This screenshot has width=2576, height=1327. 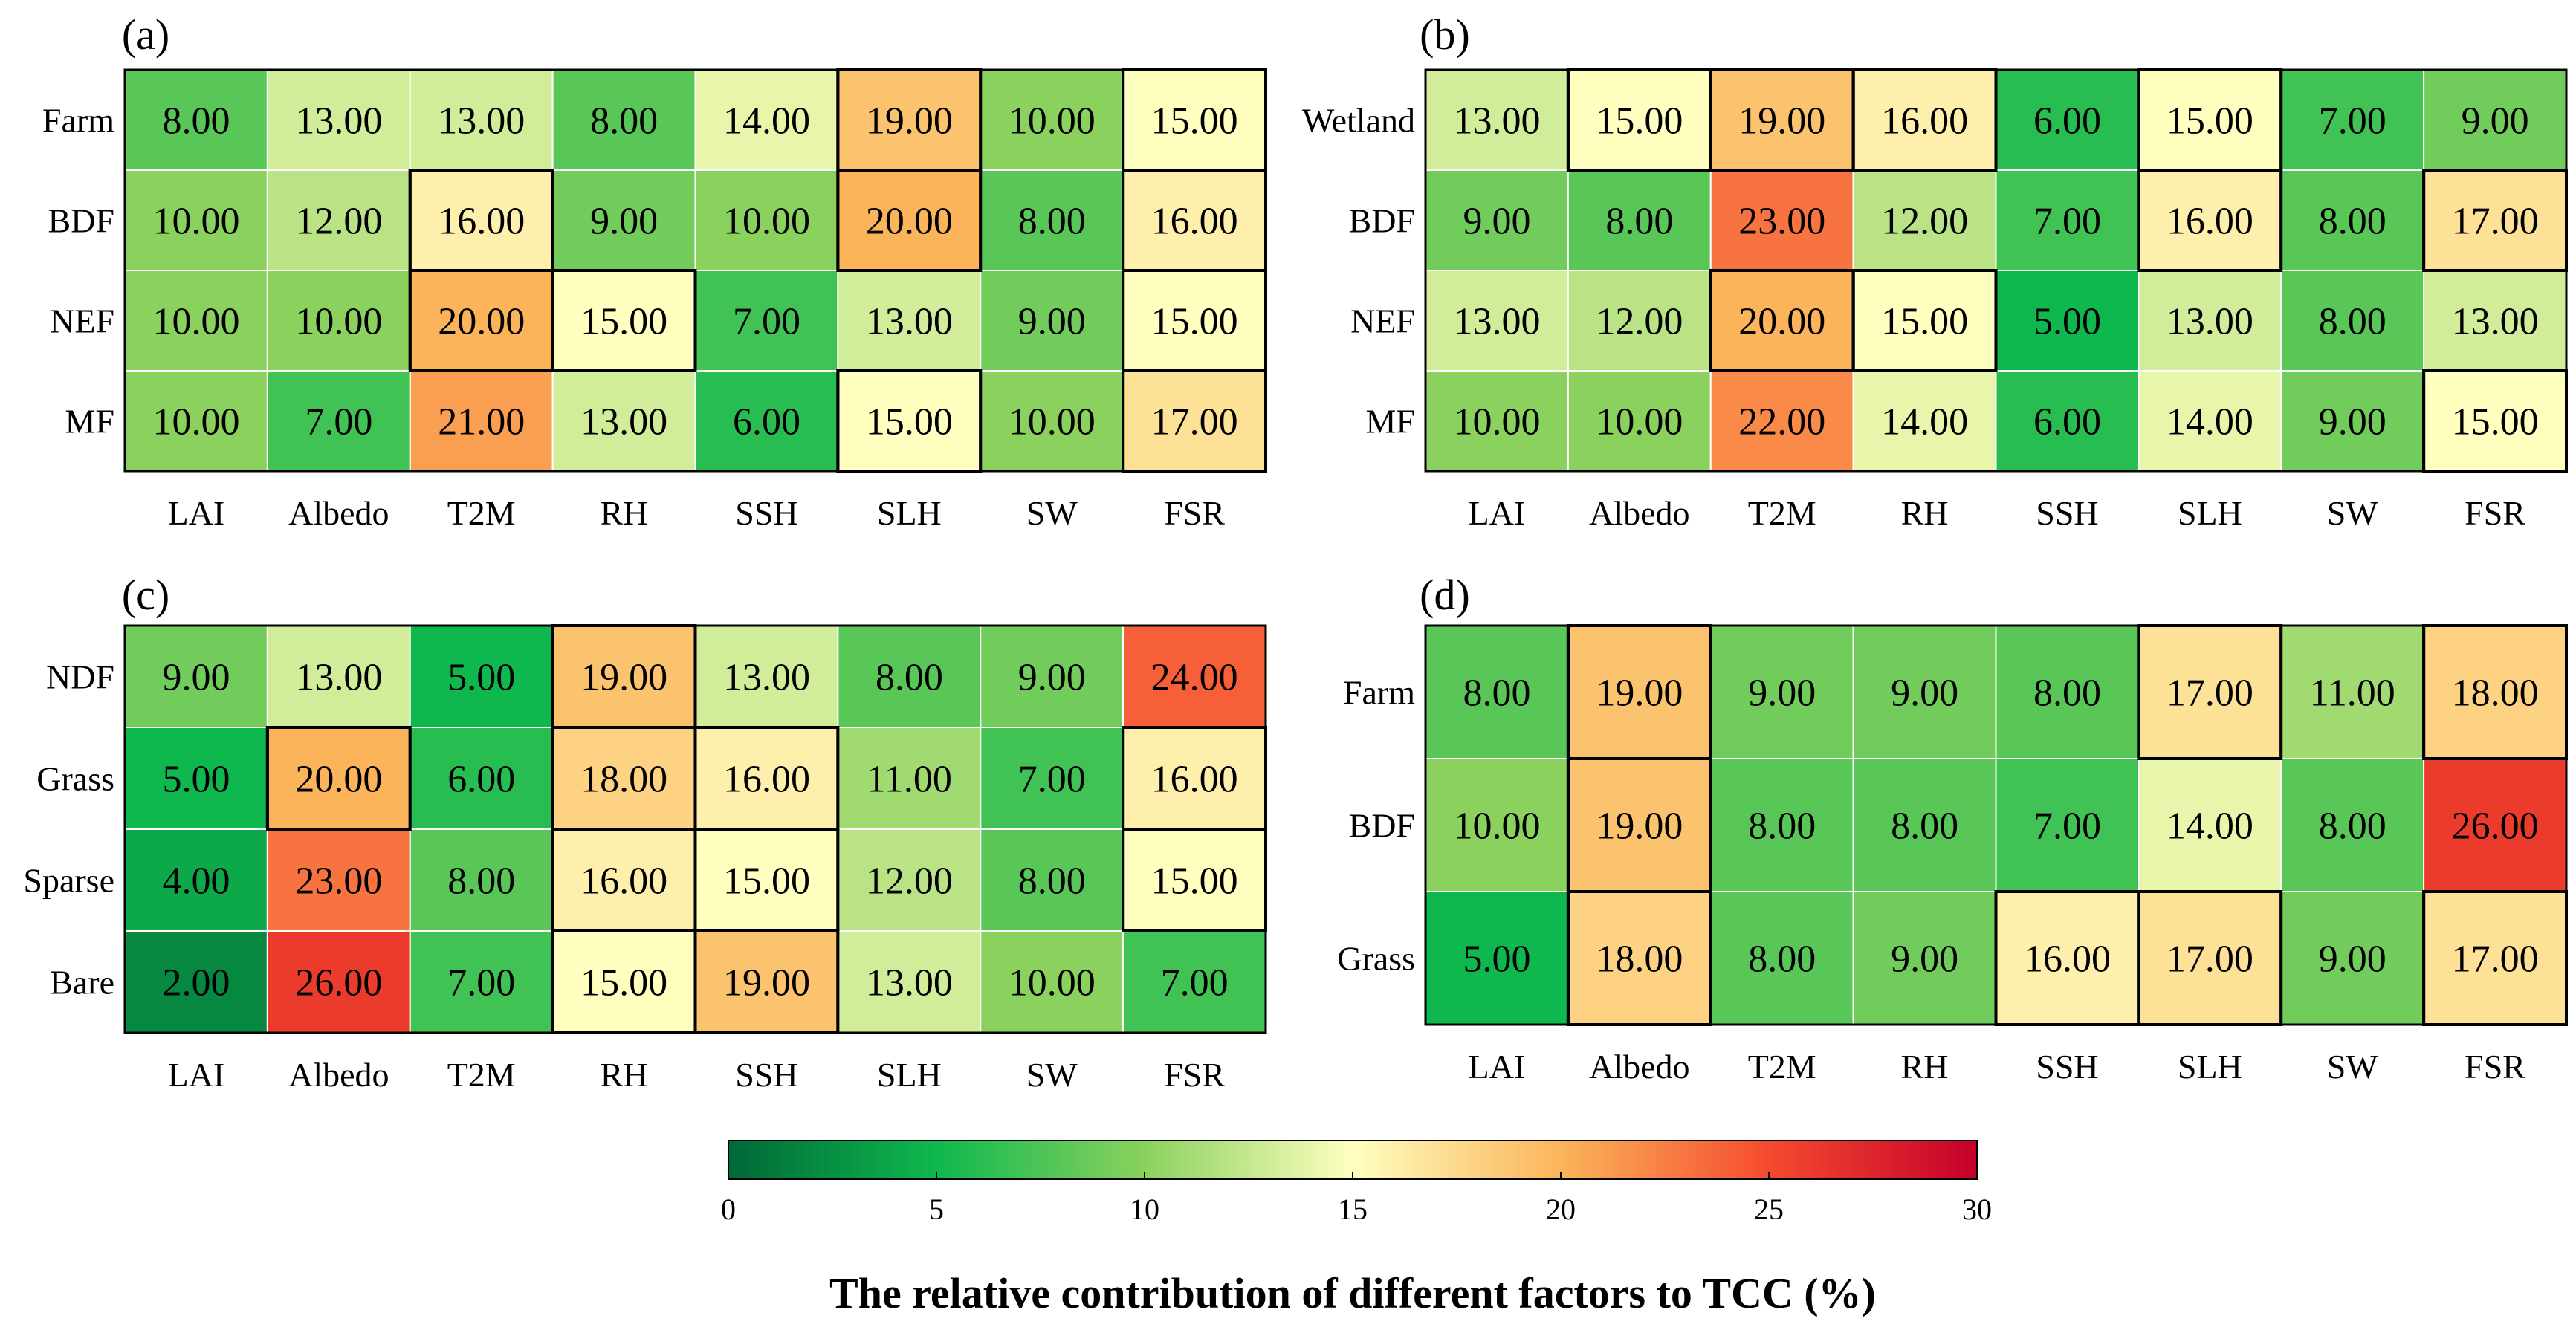 What do you see at coordinates (1561, 1209) in the screenshot?
I see `colorbar-tick-label: 20` at bounding box center [1561, 1209].